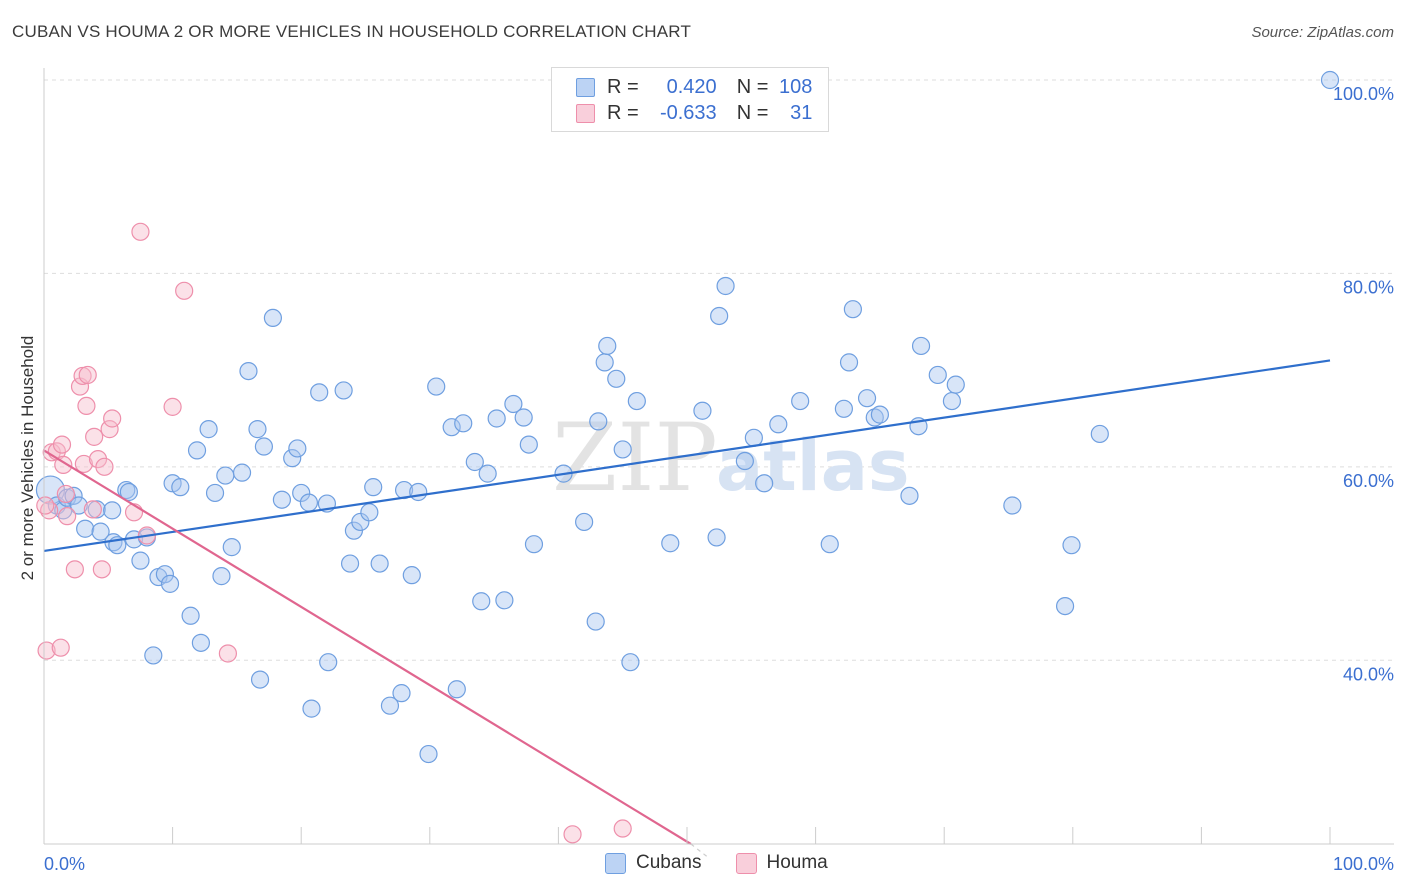 The width and height of the screenshot is (1406, 892). What do you see at coordinates (796, 86) in the screenshot?
I see `legend-n-value: 108` at bounding box center [796, 86].